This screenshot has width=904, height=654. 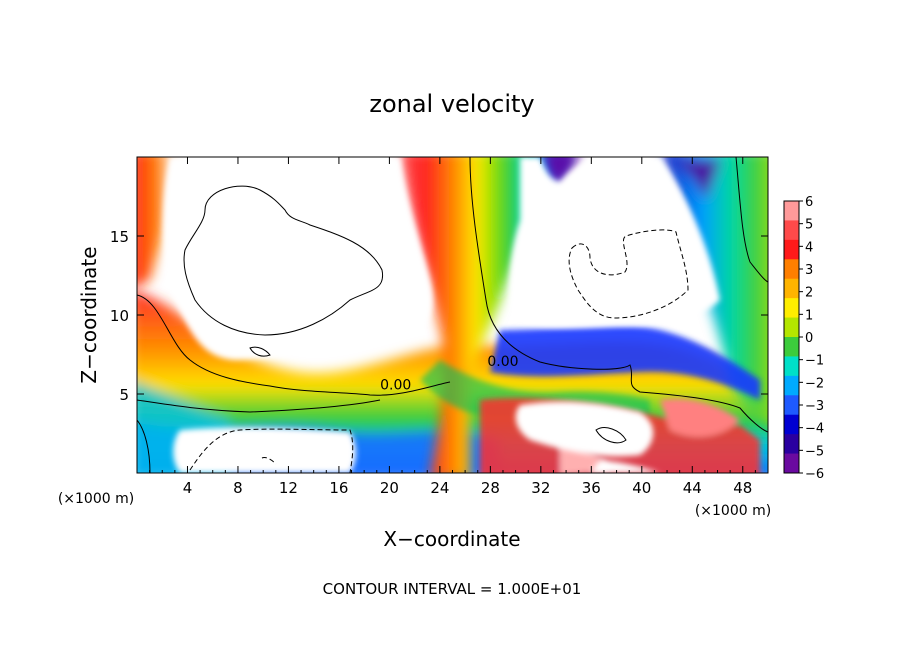 What do you see at coordinates (238, 488) in the screenshot?
I see `x-tick-label: 8` at bounding box center [238, 488].